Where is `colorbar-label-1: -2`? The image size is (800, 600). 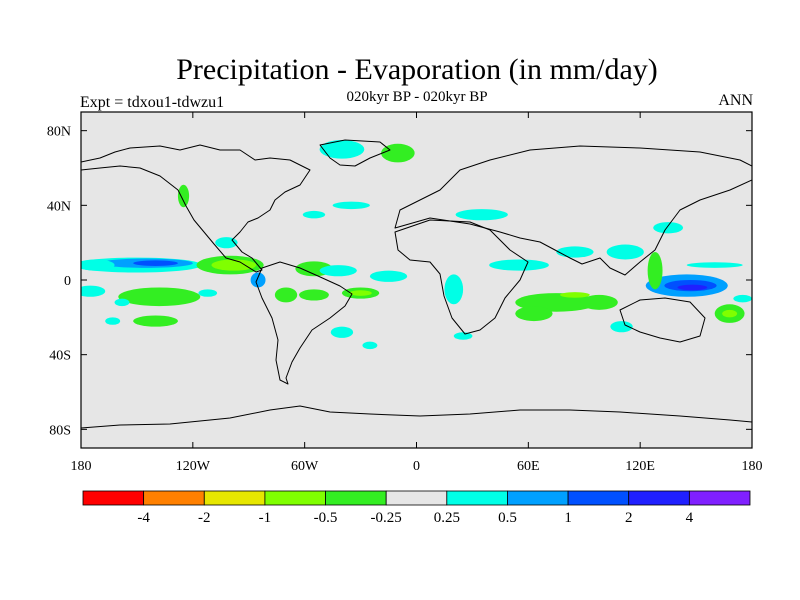
colorbar-label-1: -2 is located at coordinates (204, 518).